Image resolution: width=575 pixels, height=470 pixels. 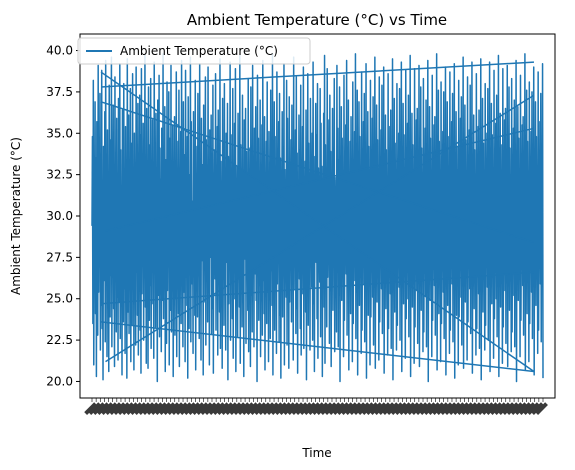 I want to click on y-tick-label: 20.0, so click(x=59, y=381).